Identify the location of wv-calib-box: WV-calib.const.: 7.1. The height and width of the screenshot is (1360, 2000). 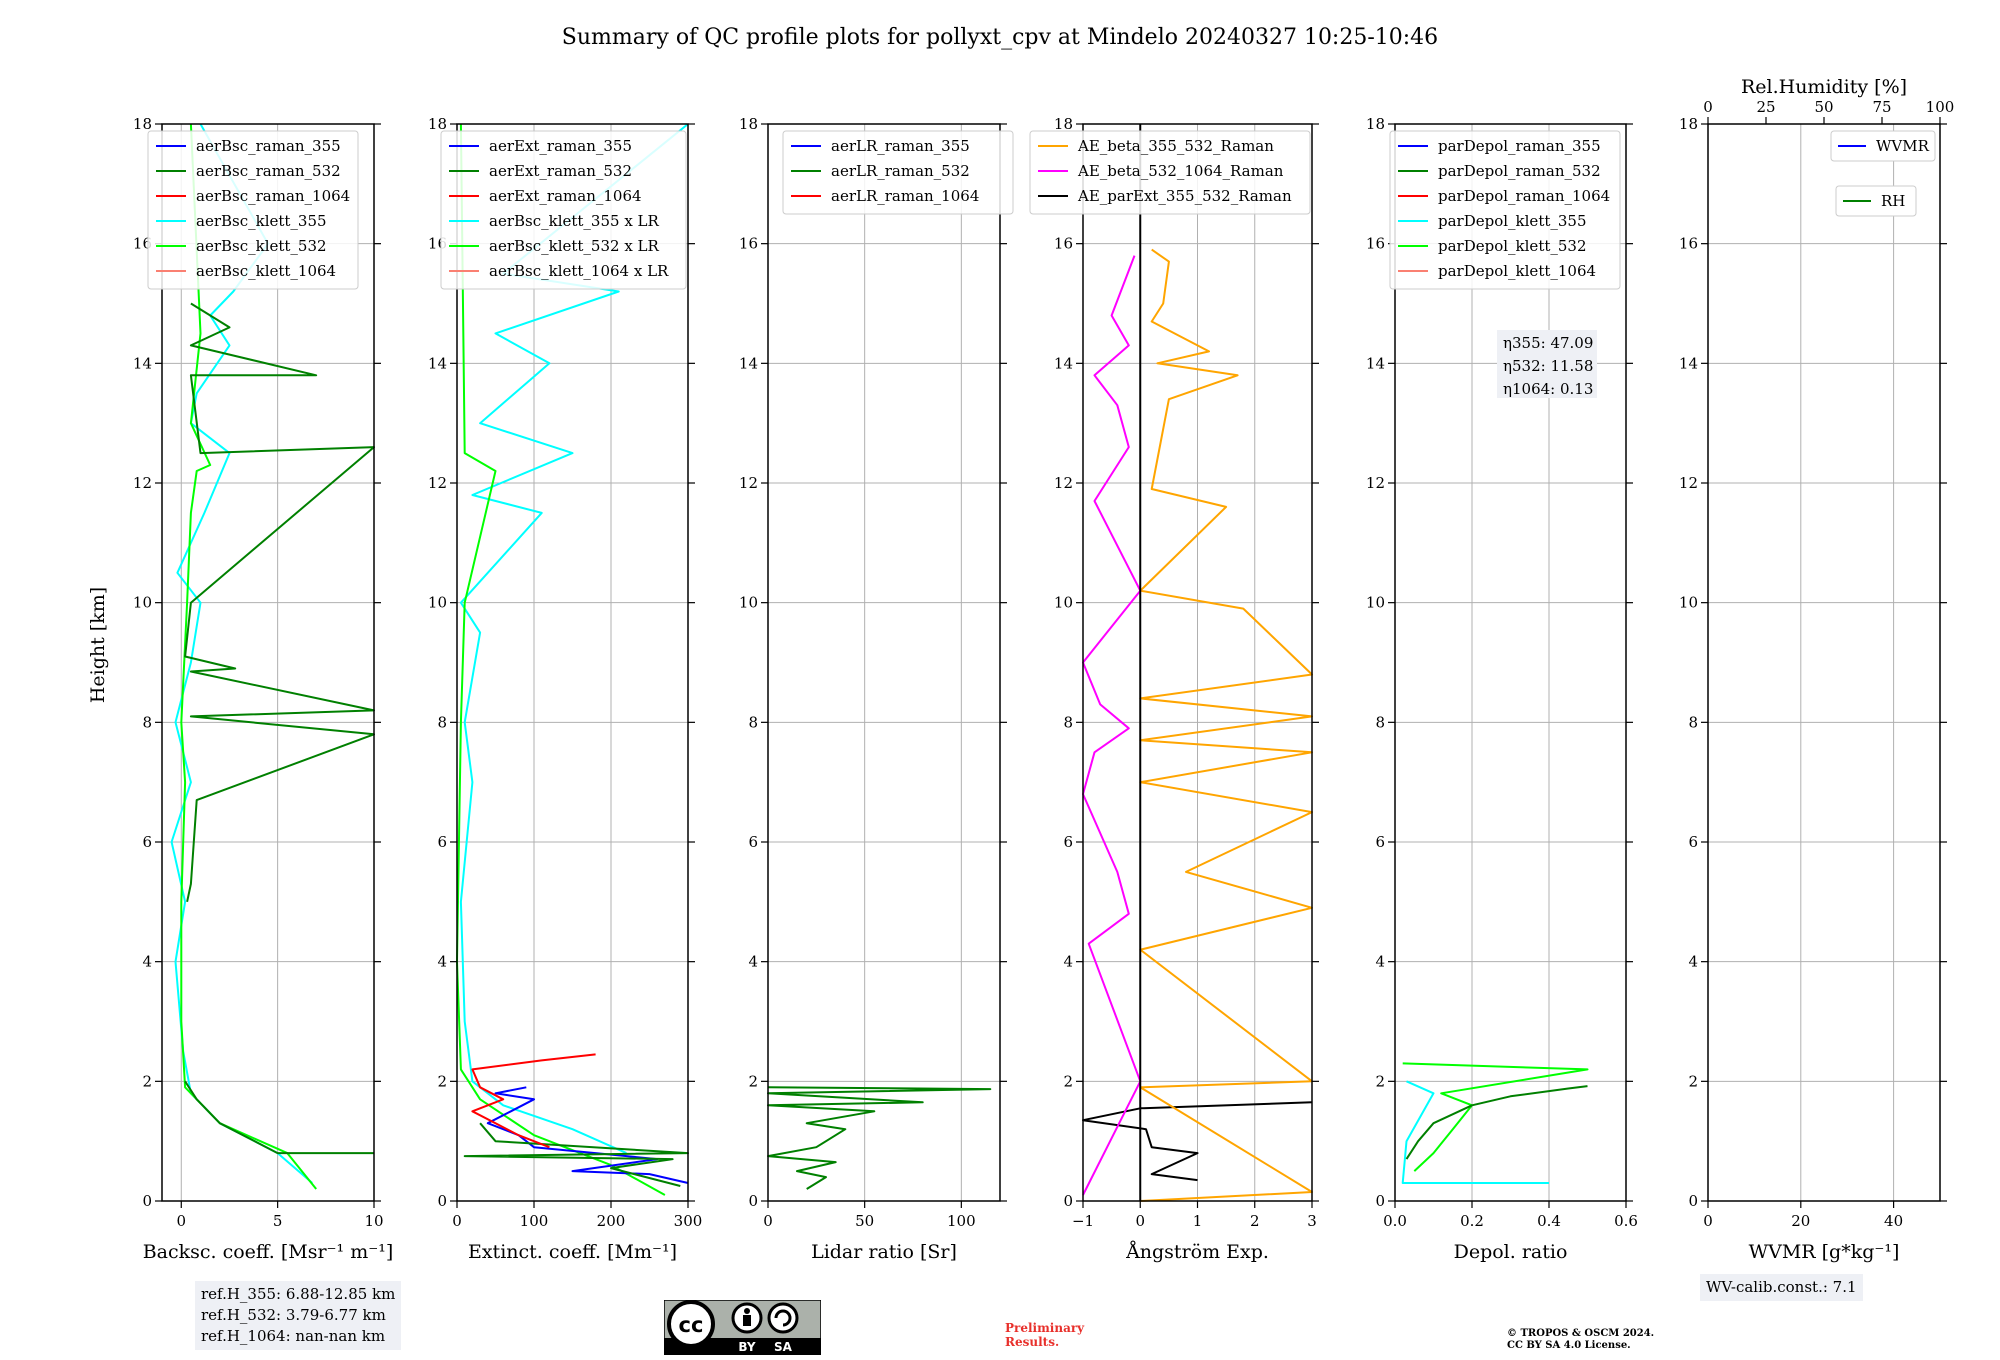
(1781, 1287).